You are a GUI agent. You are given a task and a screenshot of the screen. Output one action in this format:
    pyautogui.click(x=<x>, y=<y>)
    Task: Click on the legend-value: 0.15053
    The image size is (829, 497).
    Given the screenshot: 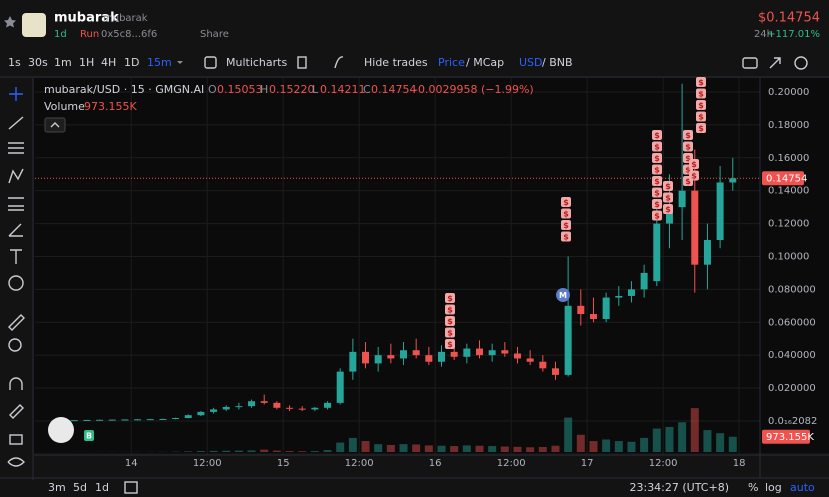 What is the action you would take?
    pyautogui.click(x=240, y=89)
    